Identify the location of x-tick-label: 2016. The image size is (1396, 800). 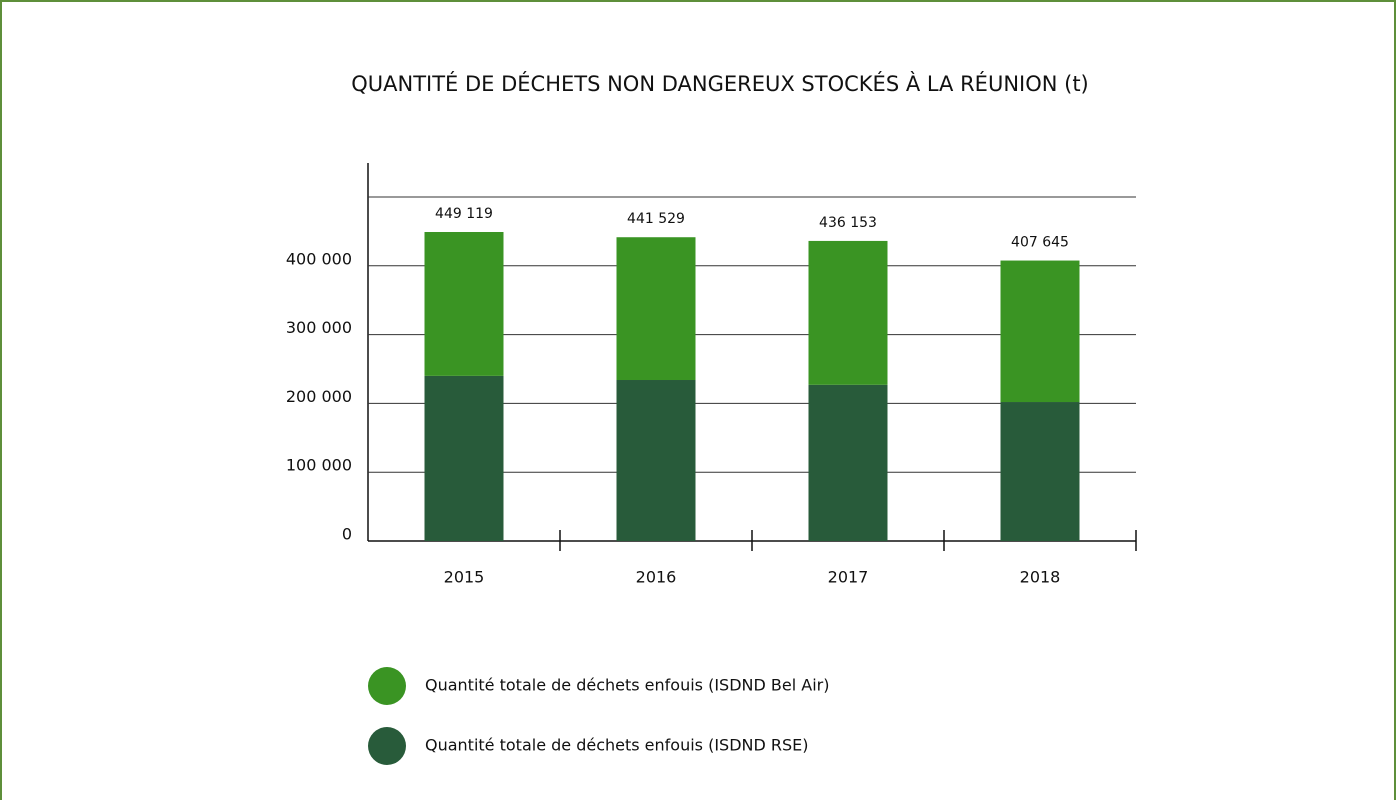
(656, 577).